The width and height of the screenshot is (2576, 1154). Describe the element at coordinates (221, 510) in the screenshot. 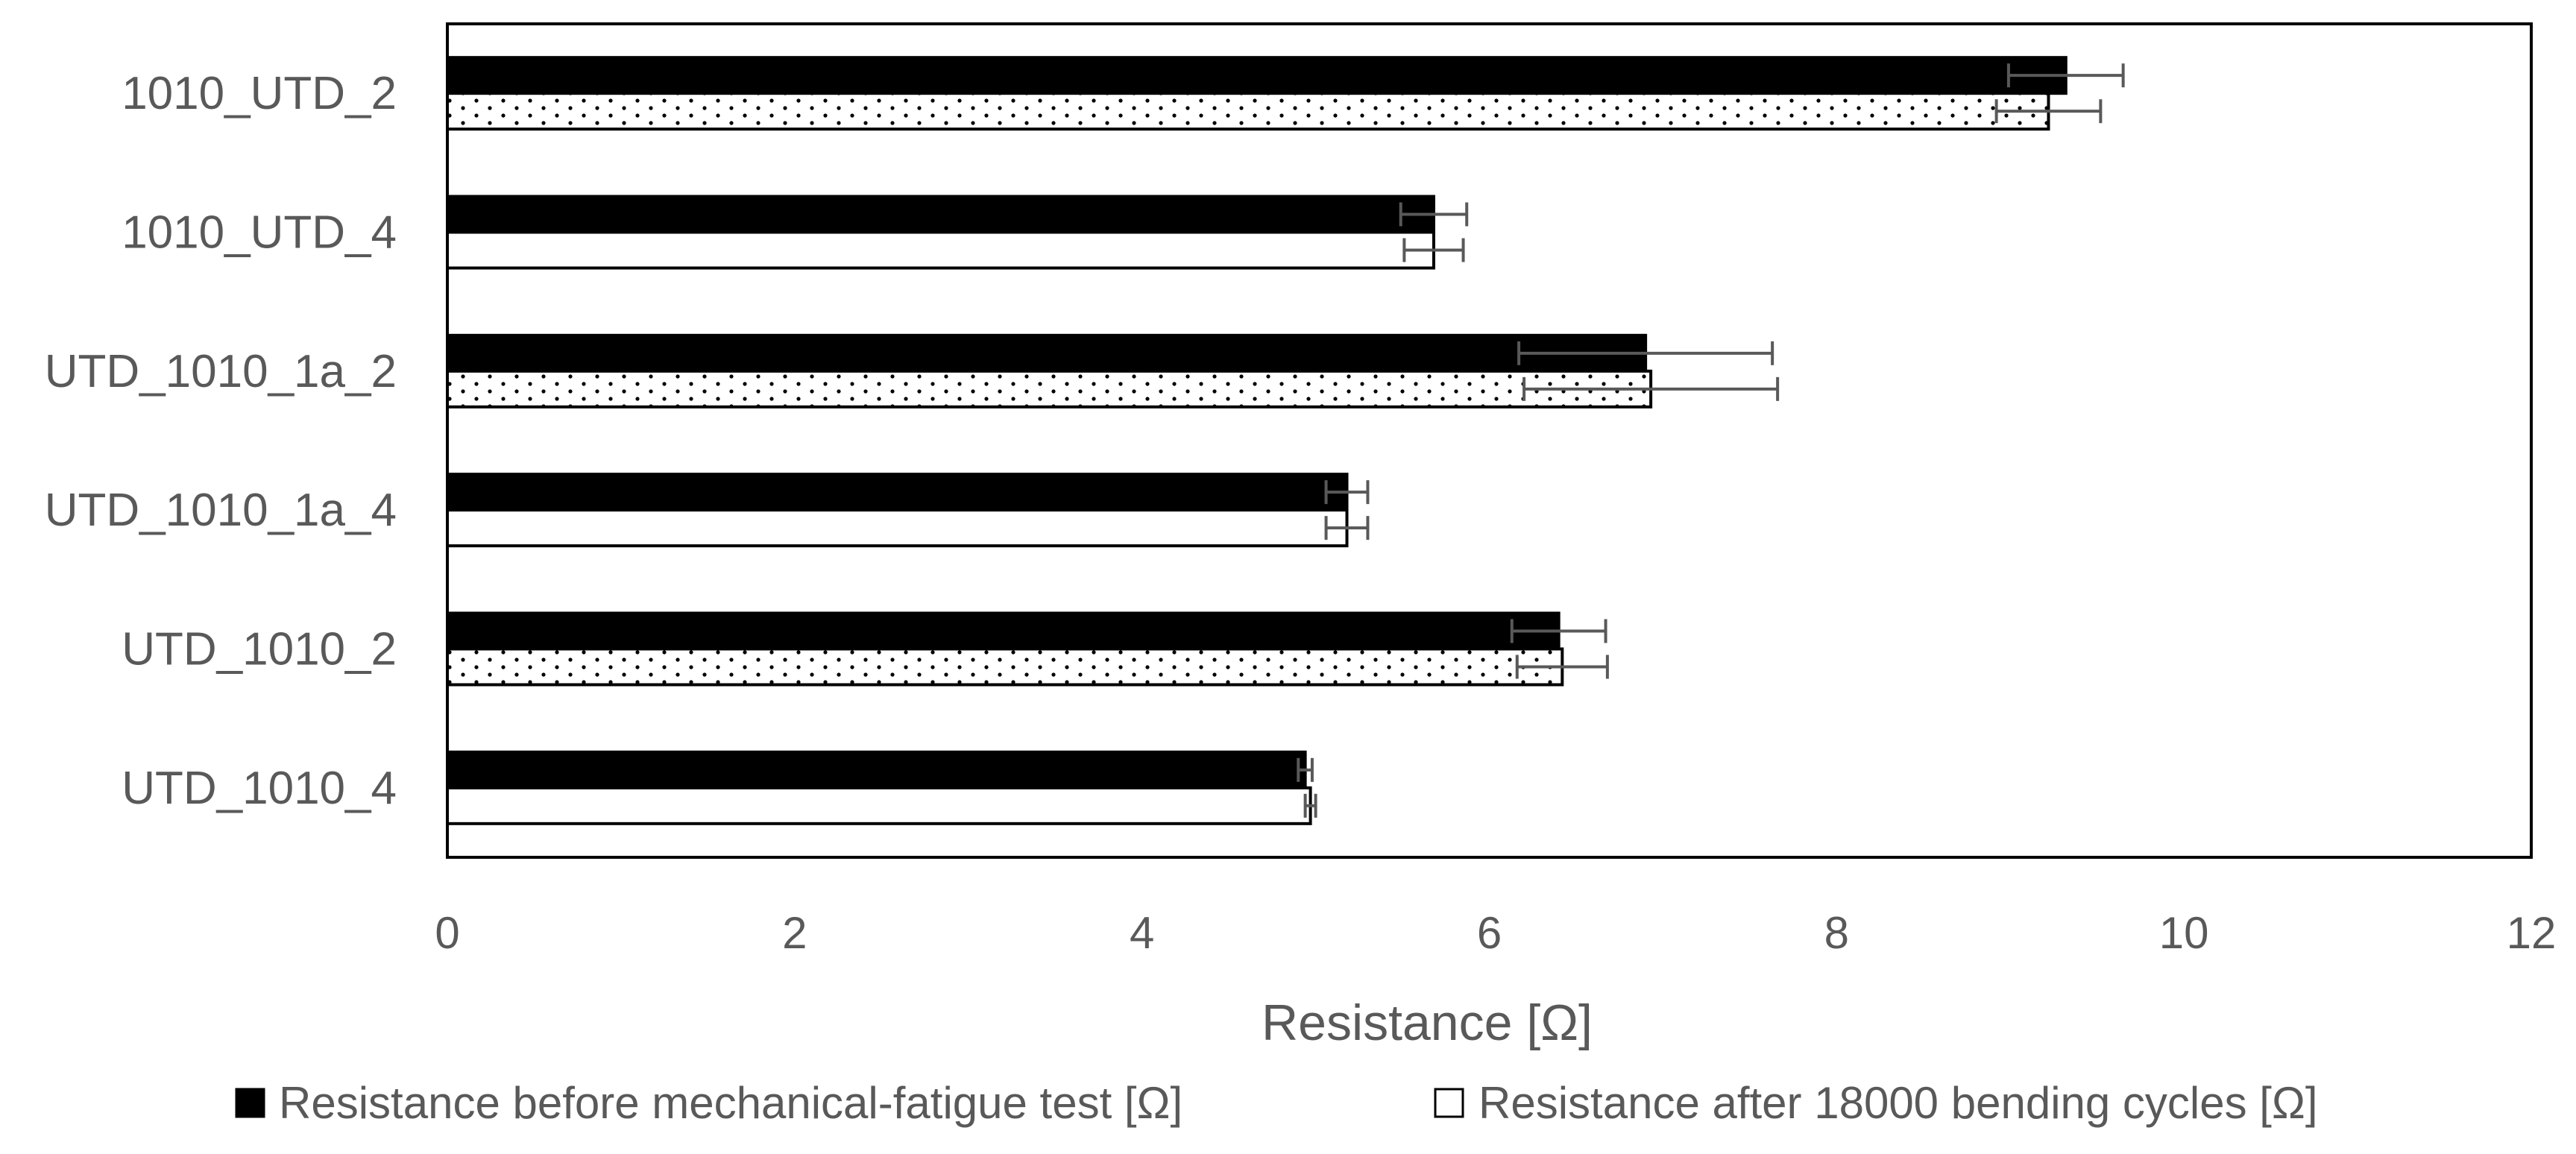

I see `category-label: UTD_1010_1a_4` at that location.